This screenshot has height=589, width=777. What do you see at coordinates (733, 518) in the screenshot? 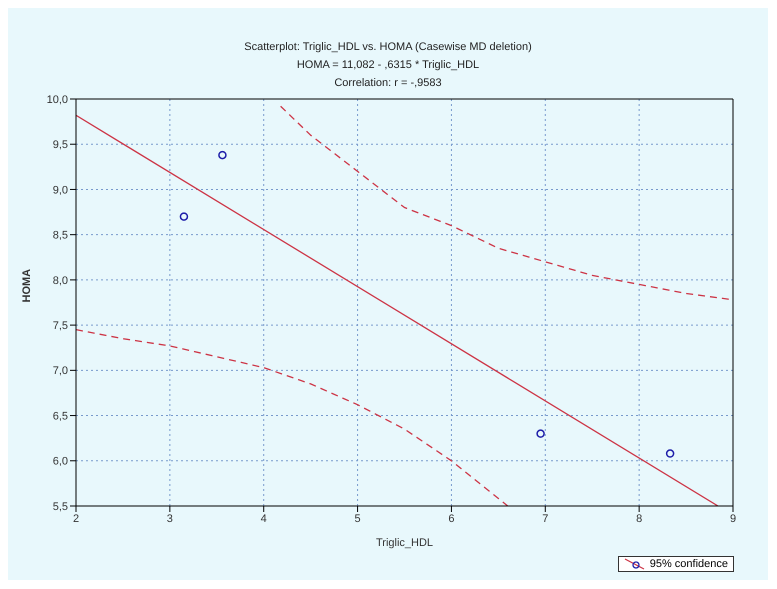
I see `x-tick-label: 9` at bounding box center [733, 518].